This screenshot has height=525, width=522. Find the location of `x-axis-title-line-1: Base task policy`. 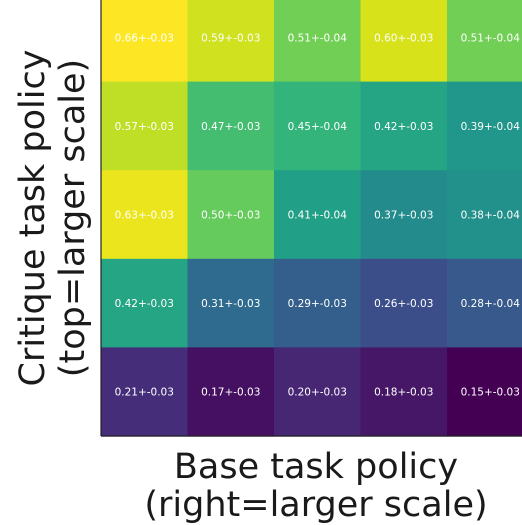

x-axis-title-line-1: Base task policy is located at coordinates (316, 467).